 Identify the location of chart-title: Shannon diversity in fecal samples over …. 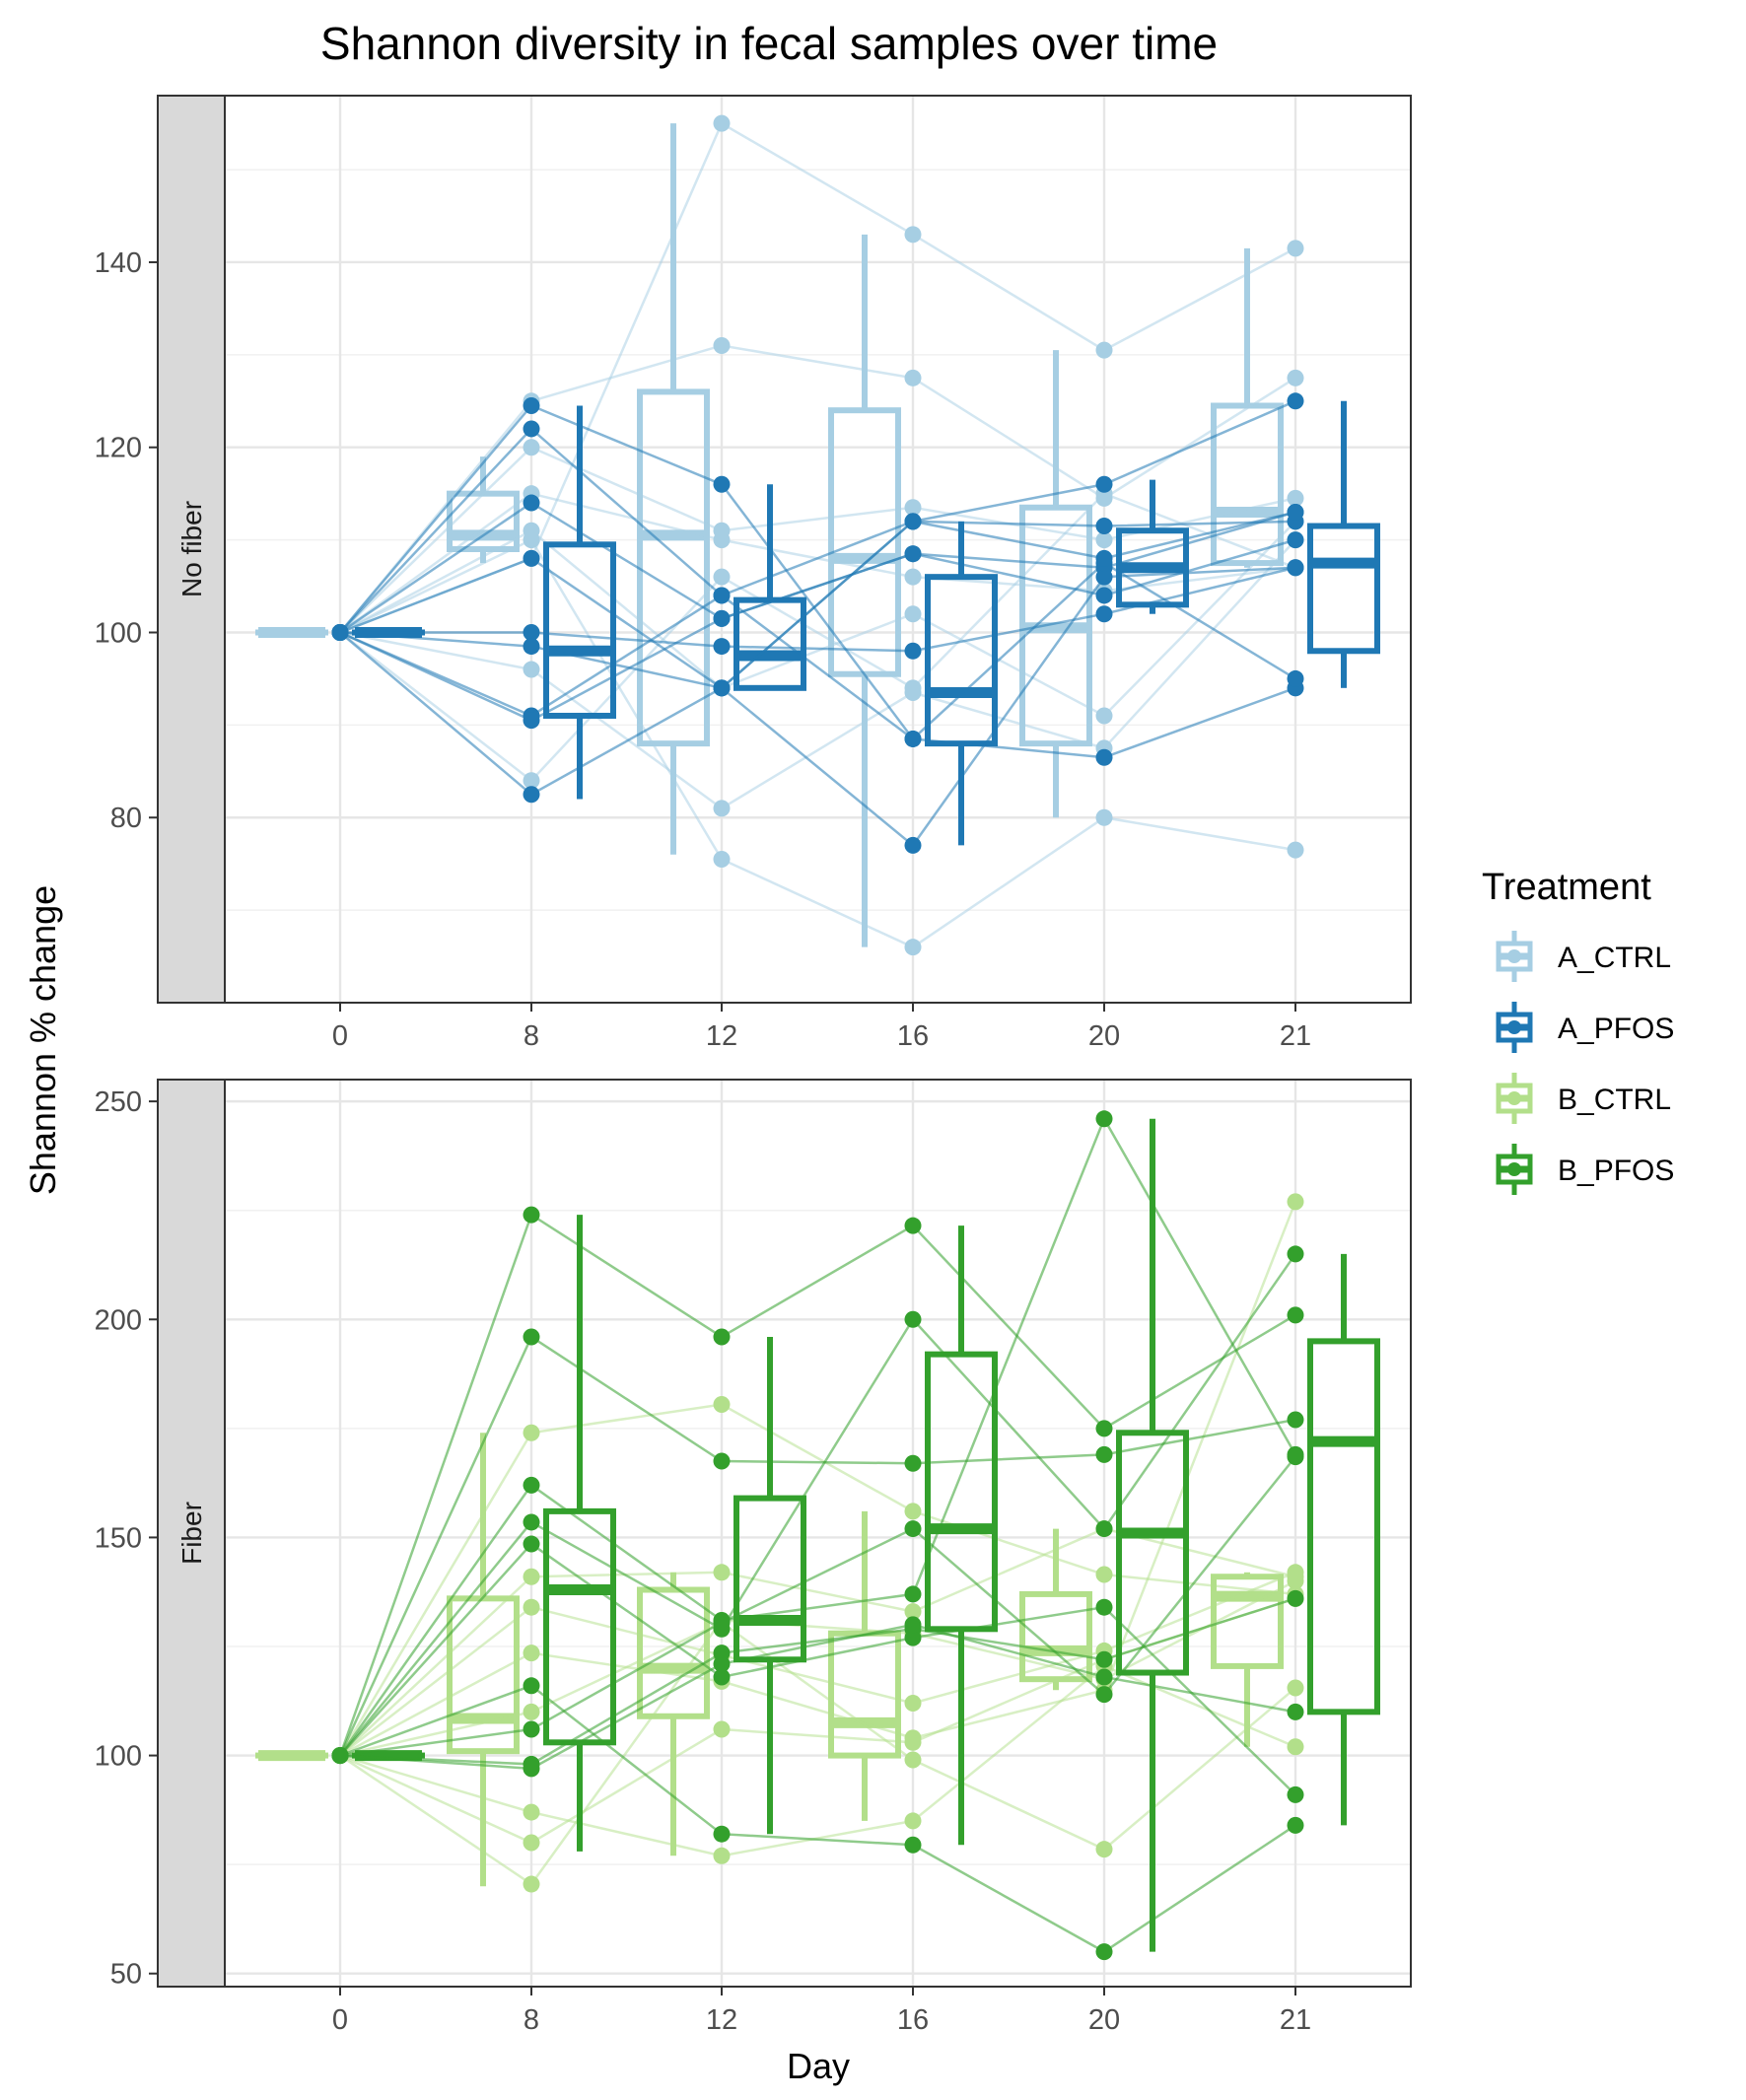
(769, 43).